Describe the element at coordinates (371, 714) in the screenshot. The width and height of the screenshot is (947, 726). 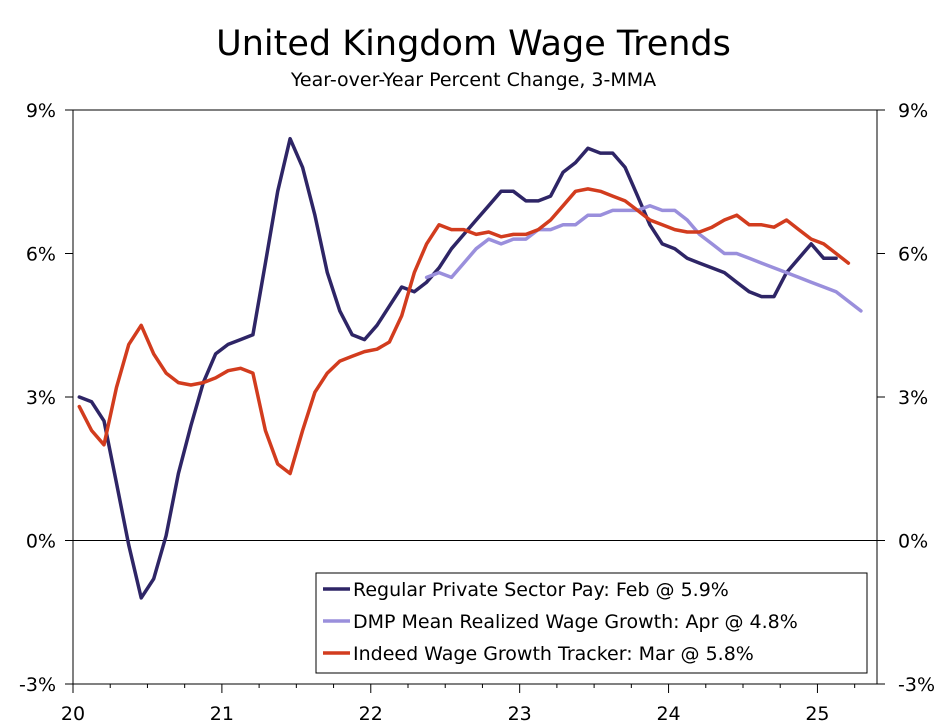
I see `x-tick-label: 22` at that location.